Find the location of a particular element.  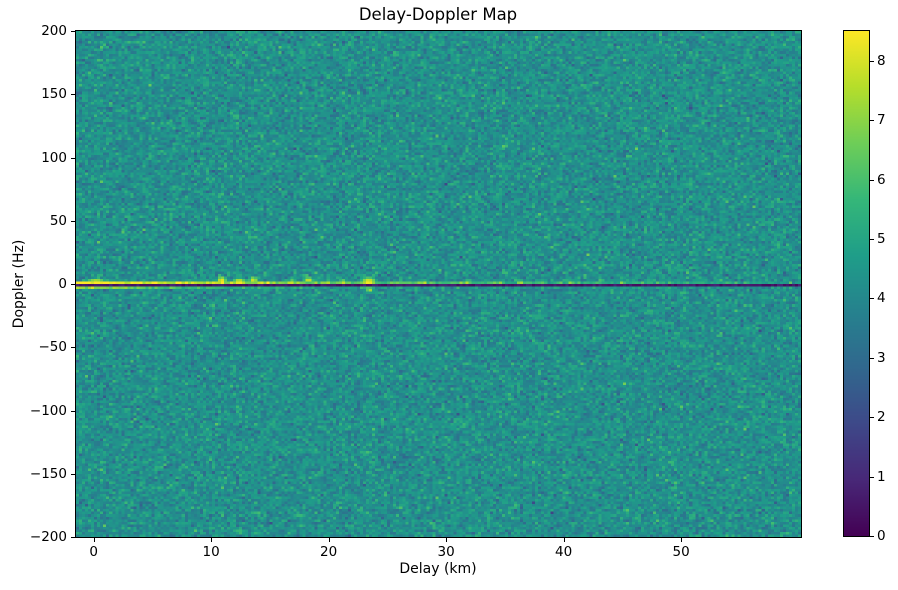

colorbar-tick-label: 8 is located at coordinates (881, 60).